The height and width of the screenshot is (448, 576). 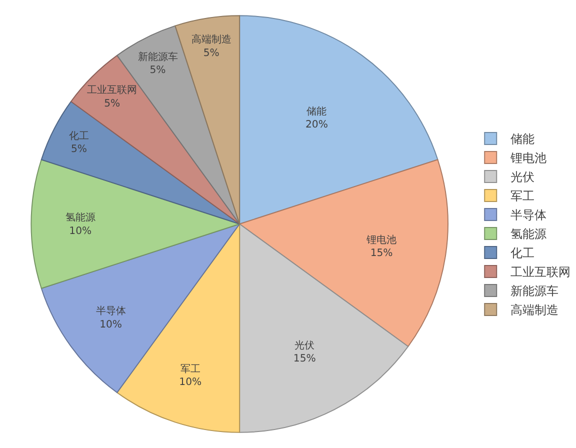 What do you see at coordinates (158, 57) in the screenshot?
I see `slice-label: 新能源车` at bounding box center [158, 57].